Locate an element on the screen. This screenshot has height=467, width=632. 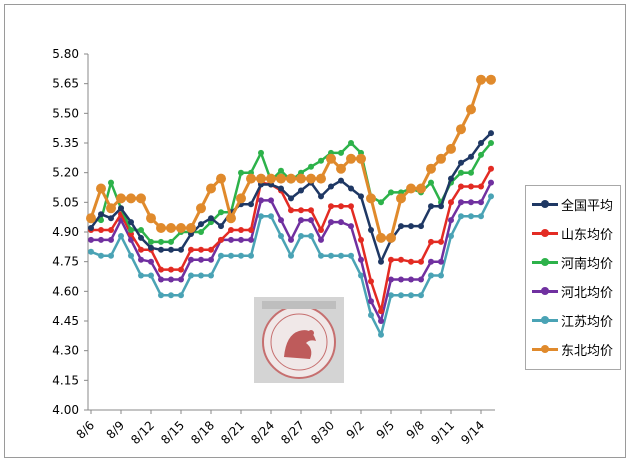
x-tick-label: 8/21 is located at coordinates (232, 432).